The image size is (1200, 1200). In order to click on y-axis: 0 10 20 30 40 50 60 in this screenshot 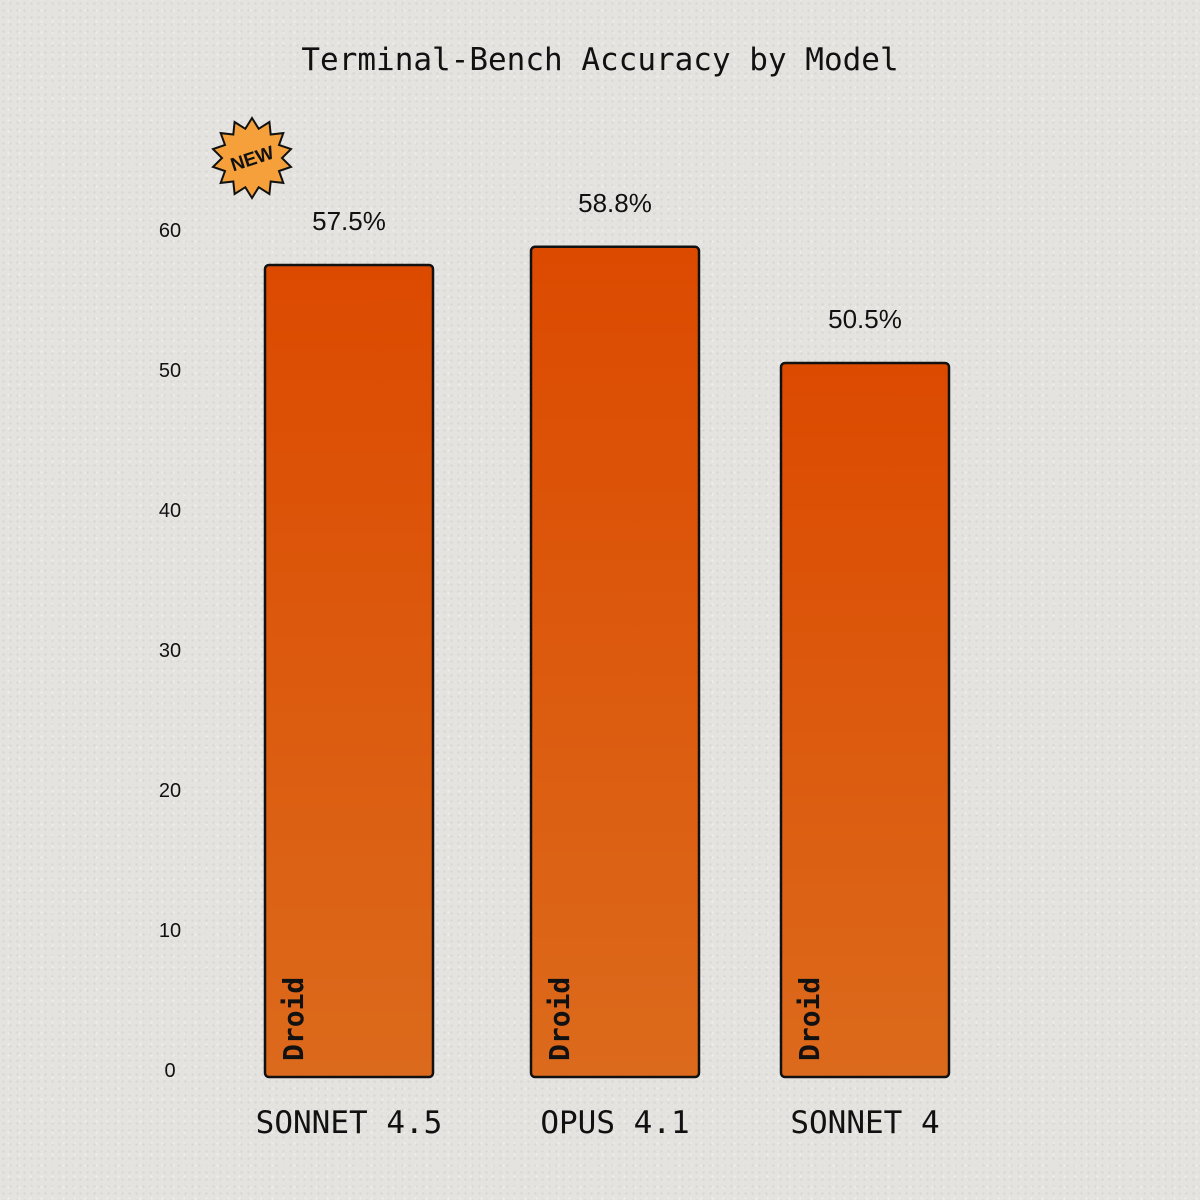, I will do `click(170, 651)`.